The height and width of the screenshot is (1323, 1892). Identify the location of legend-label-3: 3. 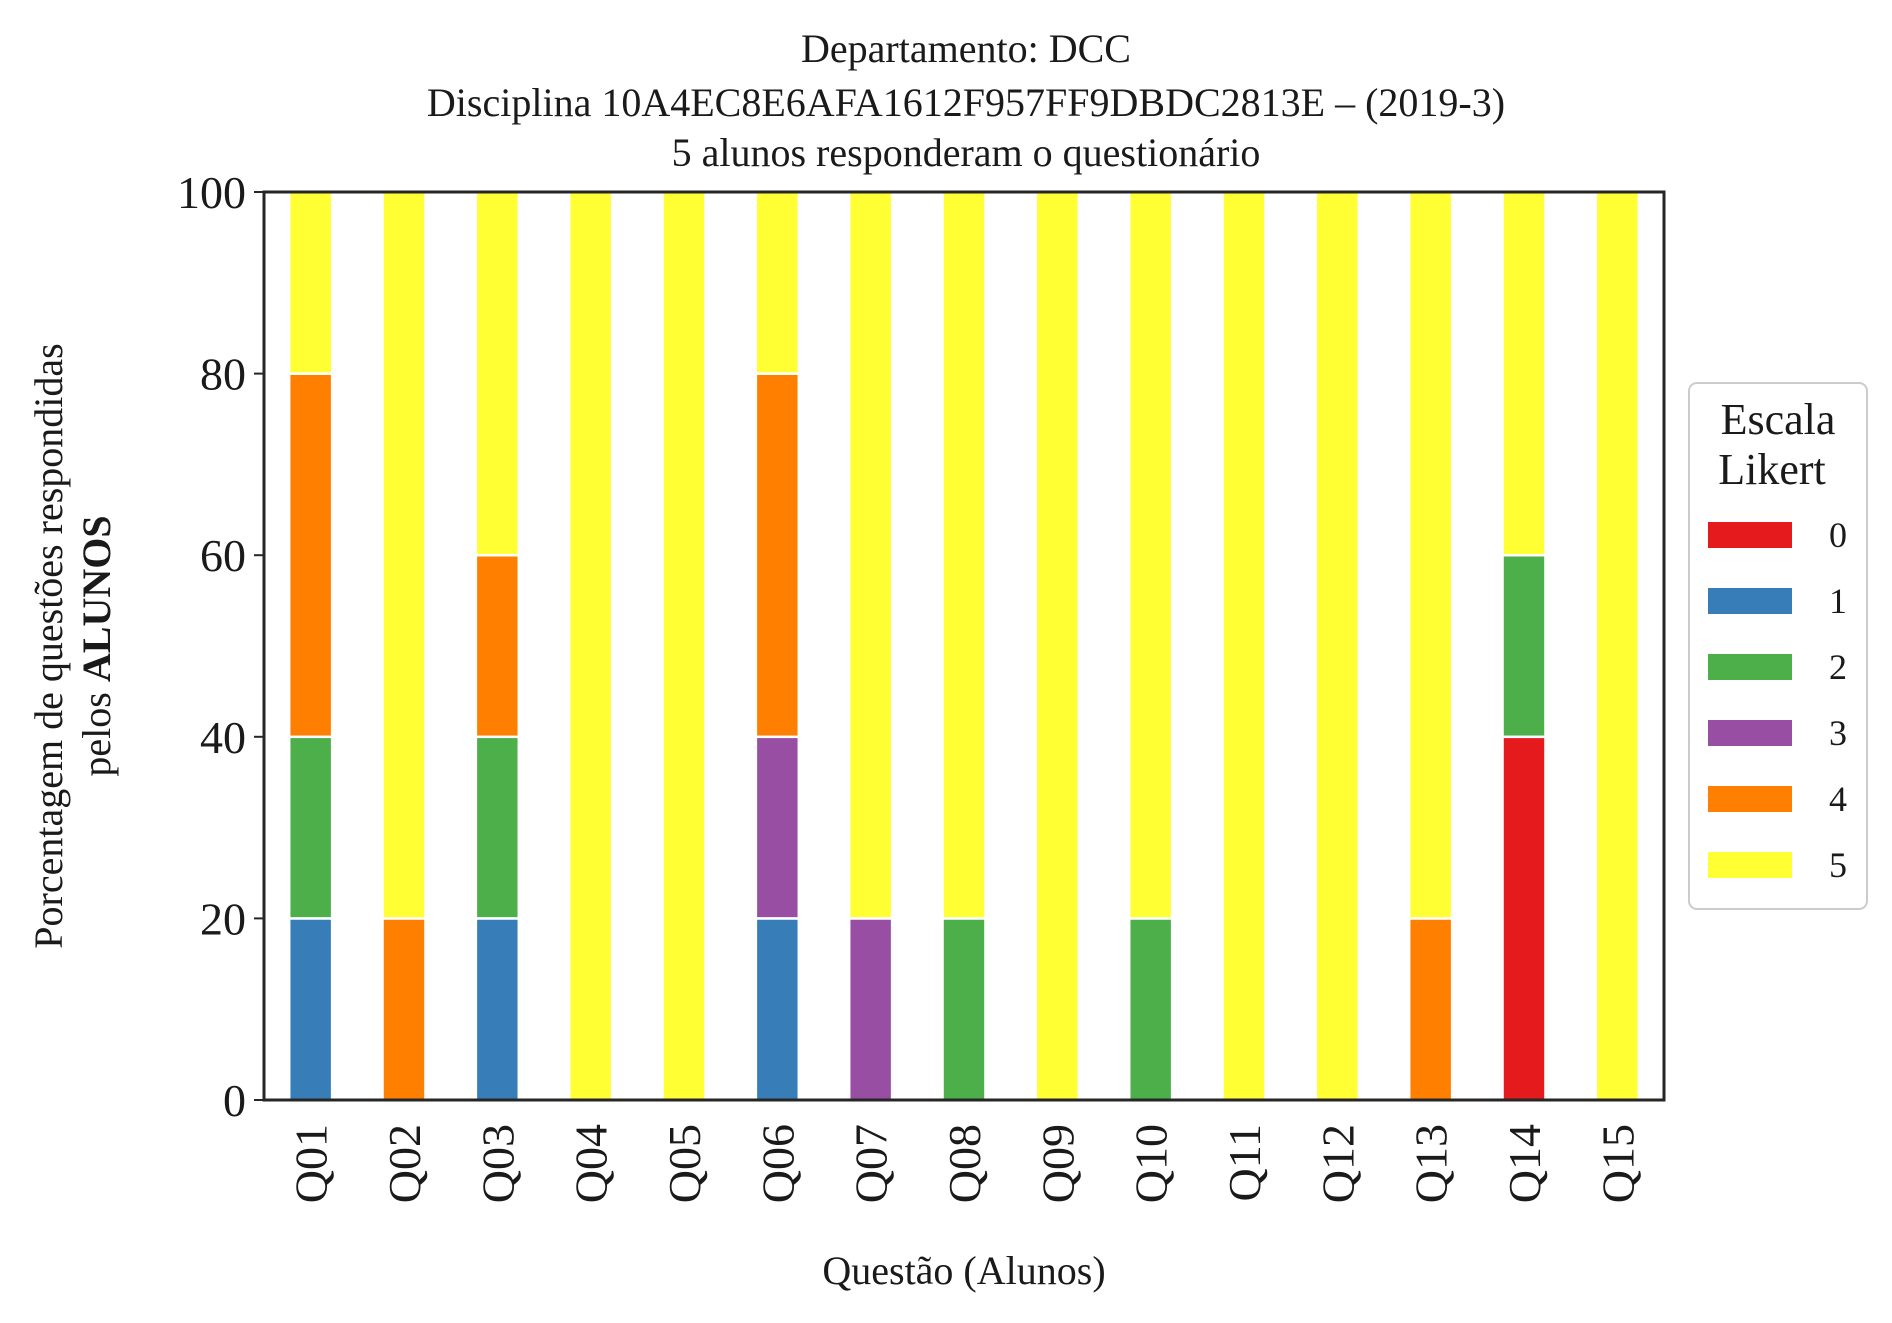
(1838, 733).